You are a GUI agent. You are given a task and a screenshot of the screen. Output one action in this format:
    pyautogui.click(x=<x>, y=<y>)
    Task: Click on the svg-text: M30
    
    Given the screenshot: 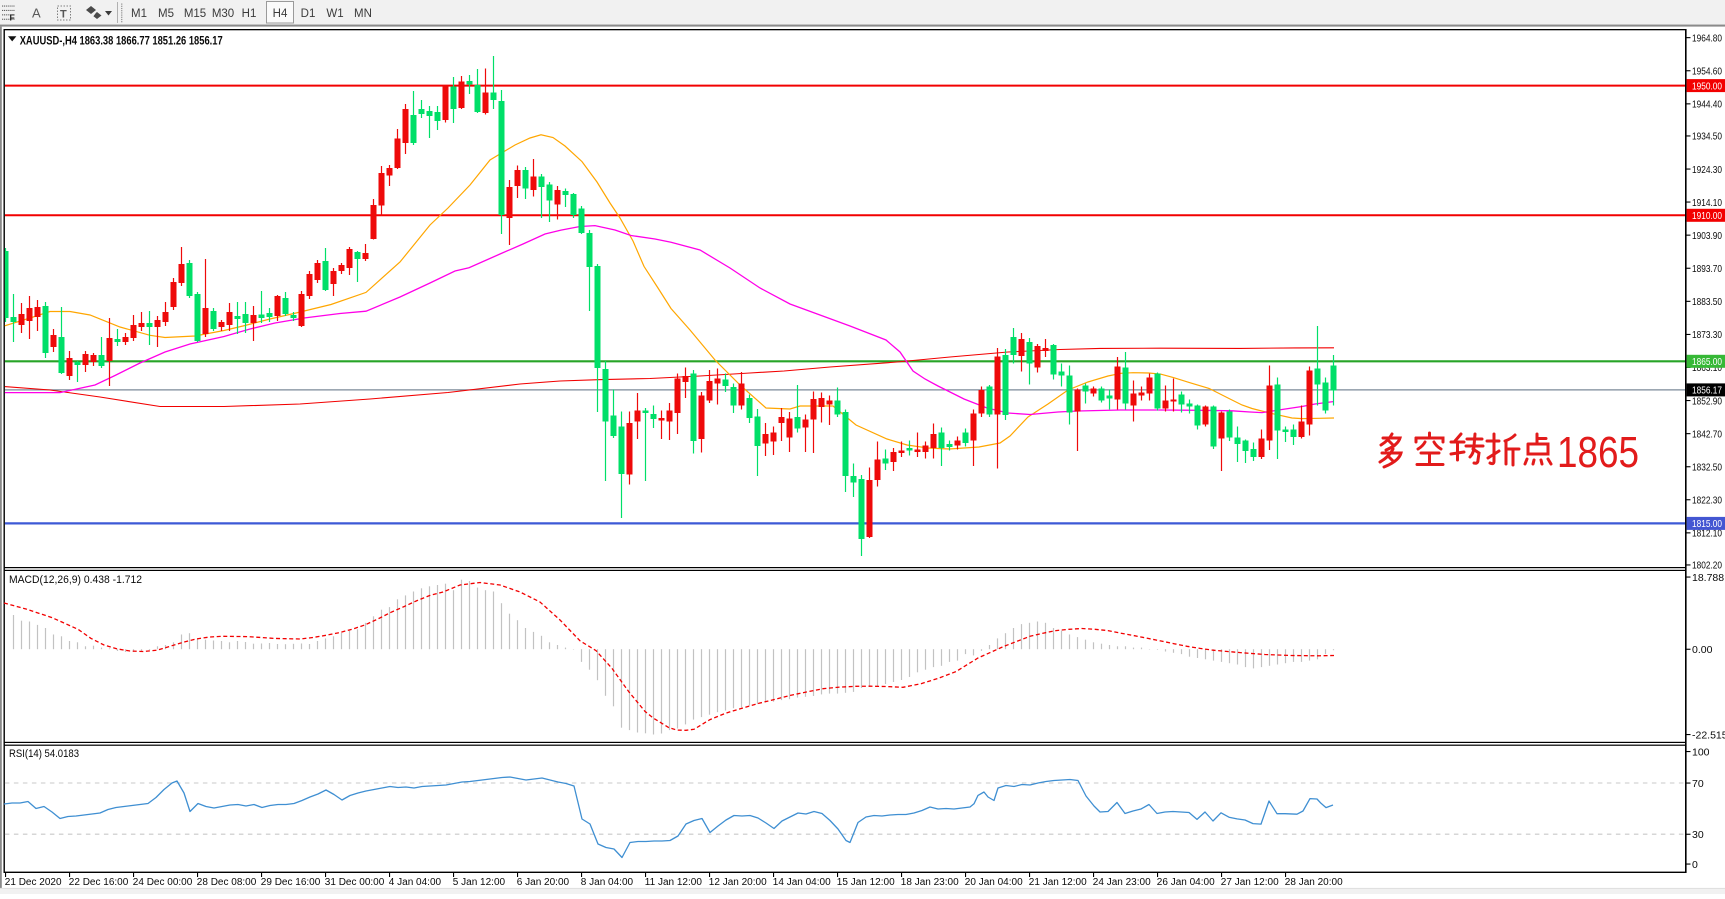 What is the action you would take?
    pyautogui.click(x=223, y=14)
    